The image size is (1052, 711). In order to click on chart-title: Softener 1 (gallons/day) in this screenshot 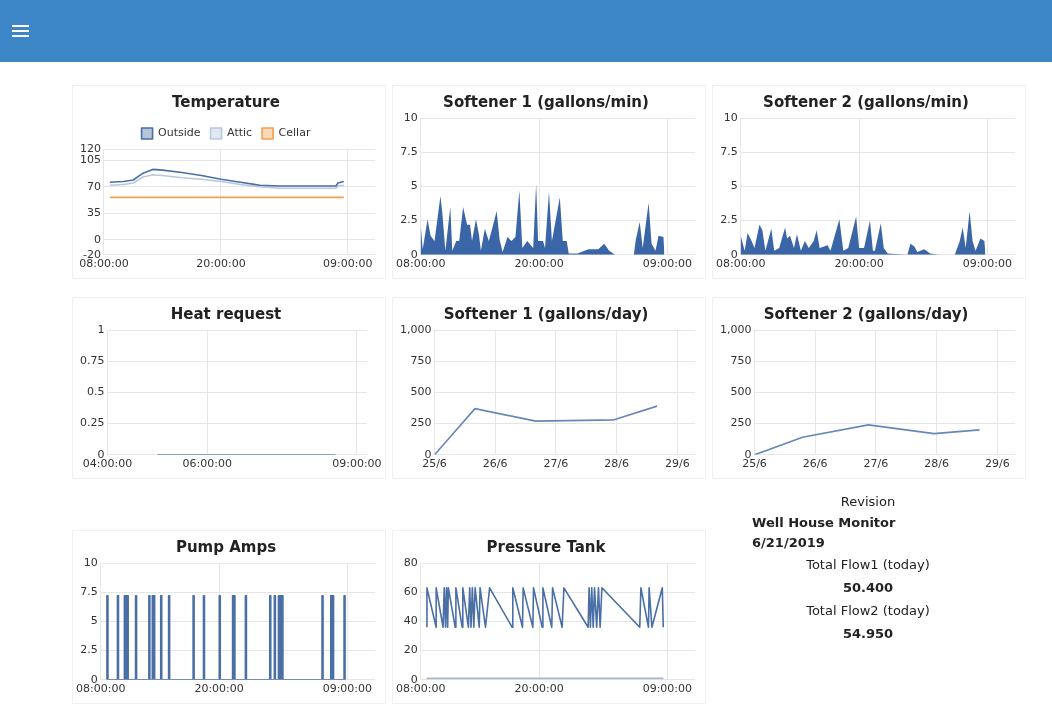, I will do `click(546, 313)`.